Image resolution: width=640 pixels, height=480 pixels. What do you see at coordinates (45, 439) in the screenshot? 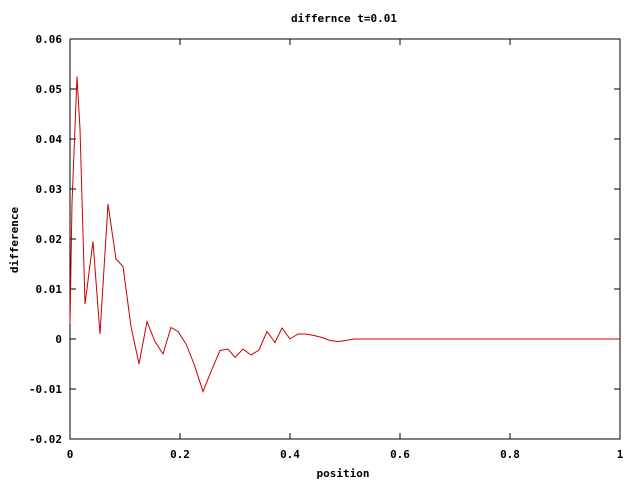
I see `y-tick-label: -0.02` at bounding box center [45, 439].